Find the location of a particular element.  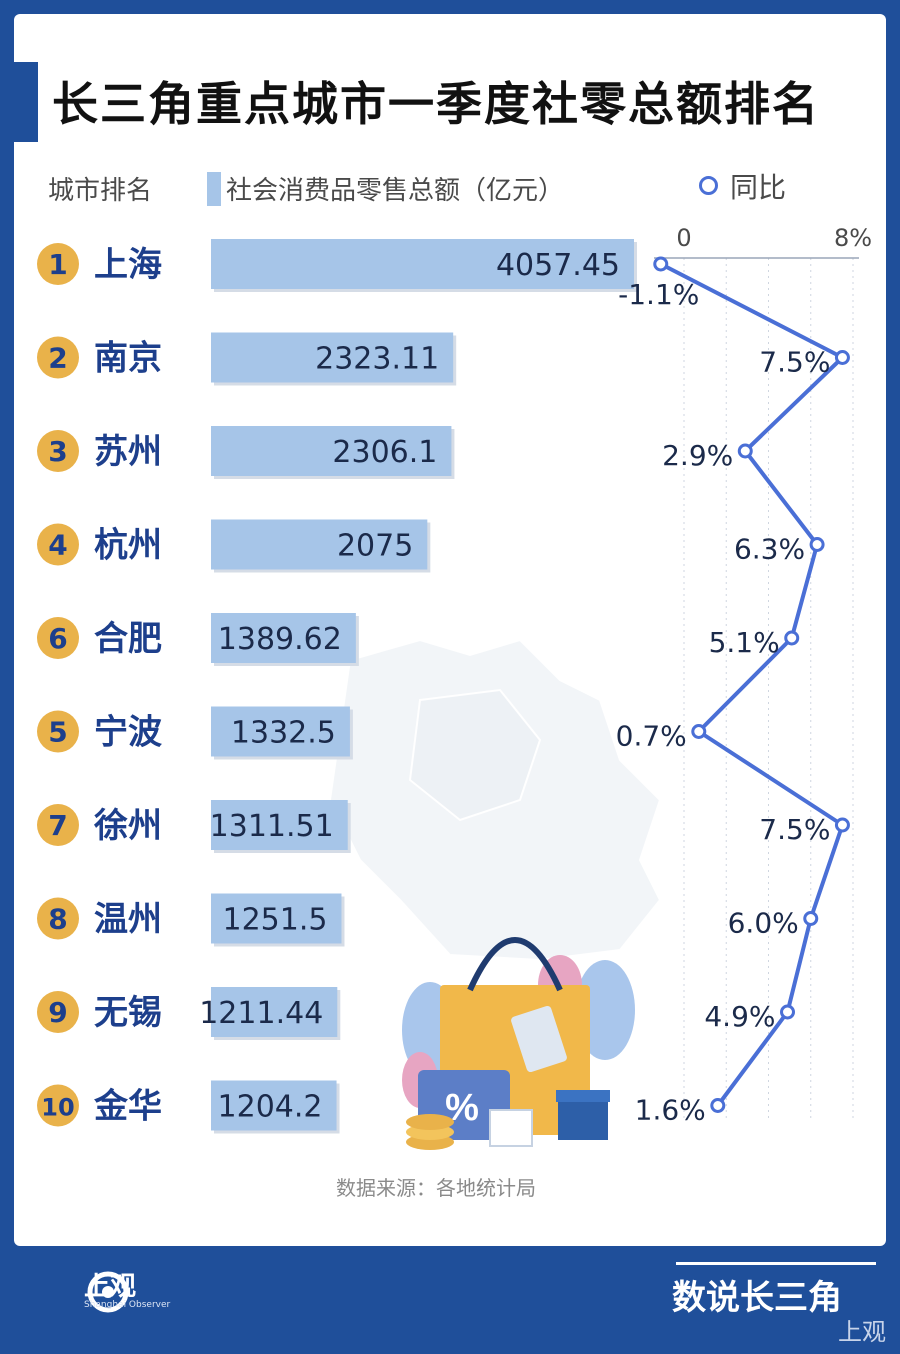

city-name: 宁波 is located at coordinates (128, 733).